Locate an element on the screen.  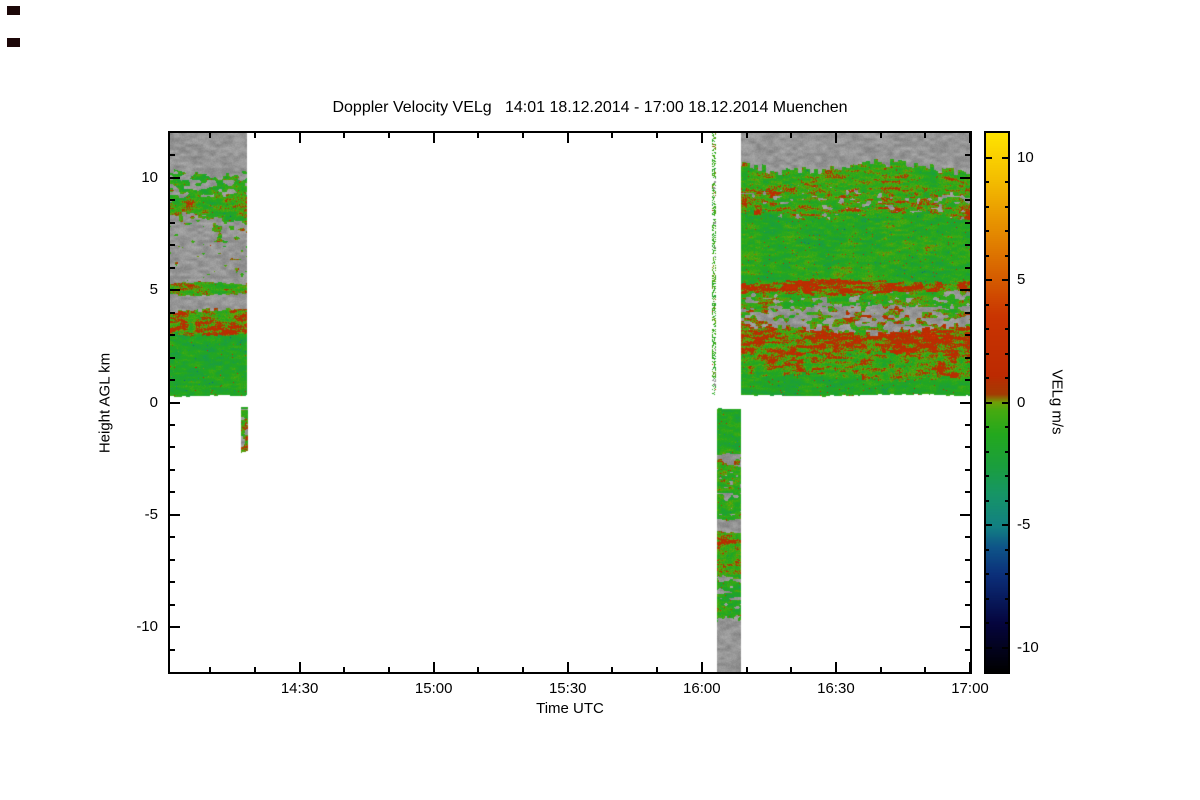
x-tick-label: 15:30 is located at coordinates (567, 688).